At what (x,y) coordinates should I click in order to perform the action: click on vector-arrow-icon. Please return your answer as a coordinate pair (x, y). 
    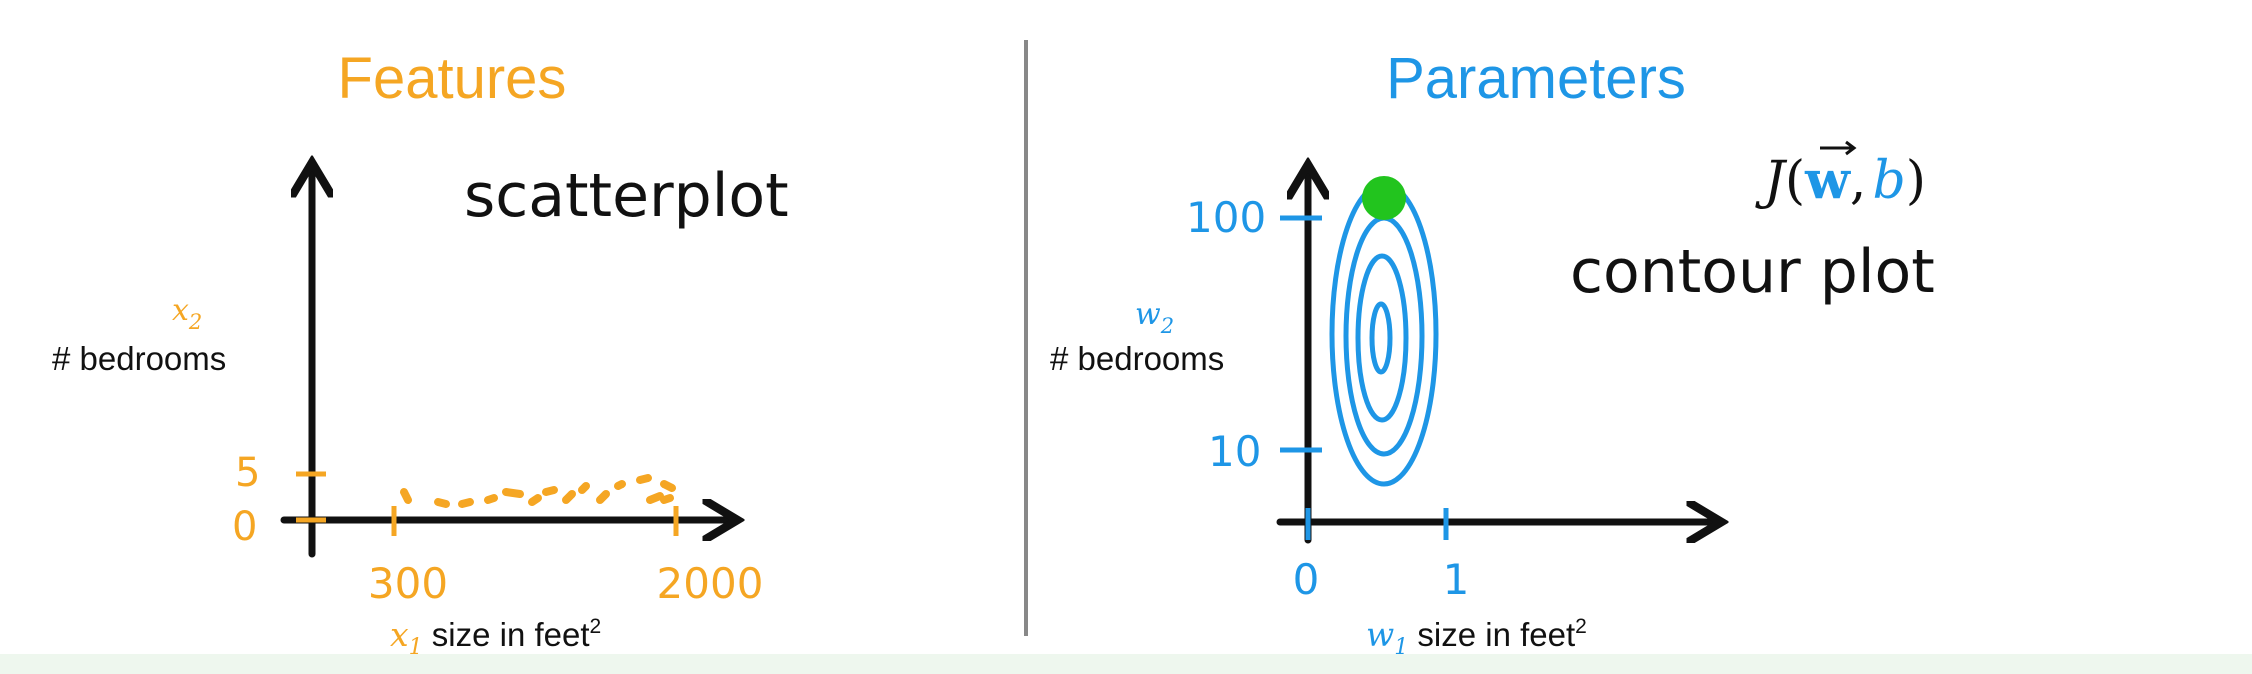
    Looking at the image, I should click on (1838, 148).